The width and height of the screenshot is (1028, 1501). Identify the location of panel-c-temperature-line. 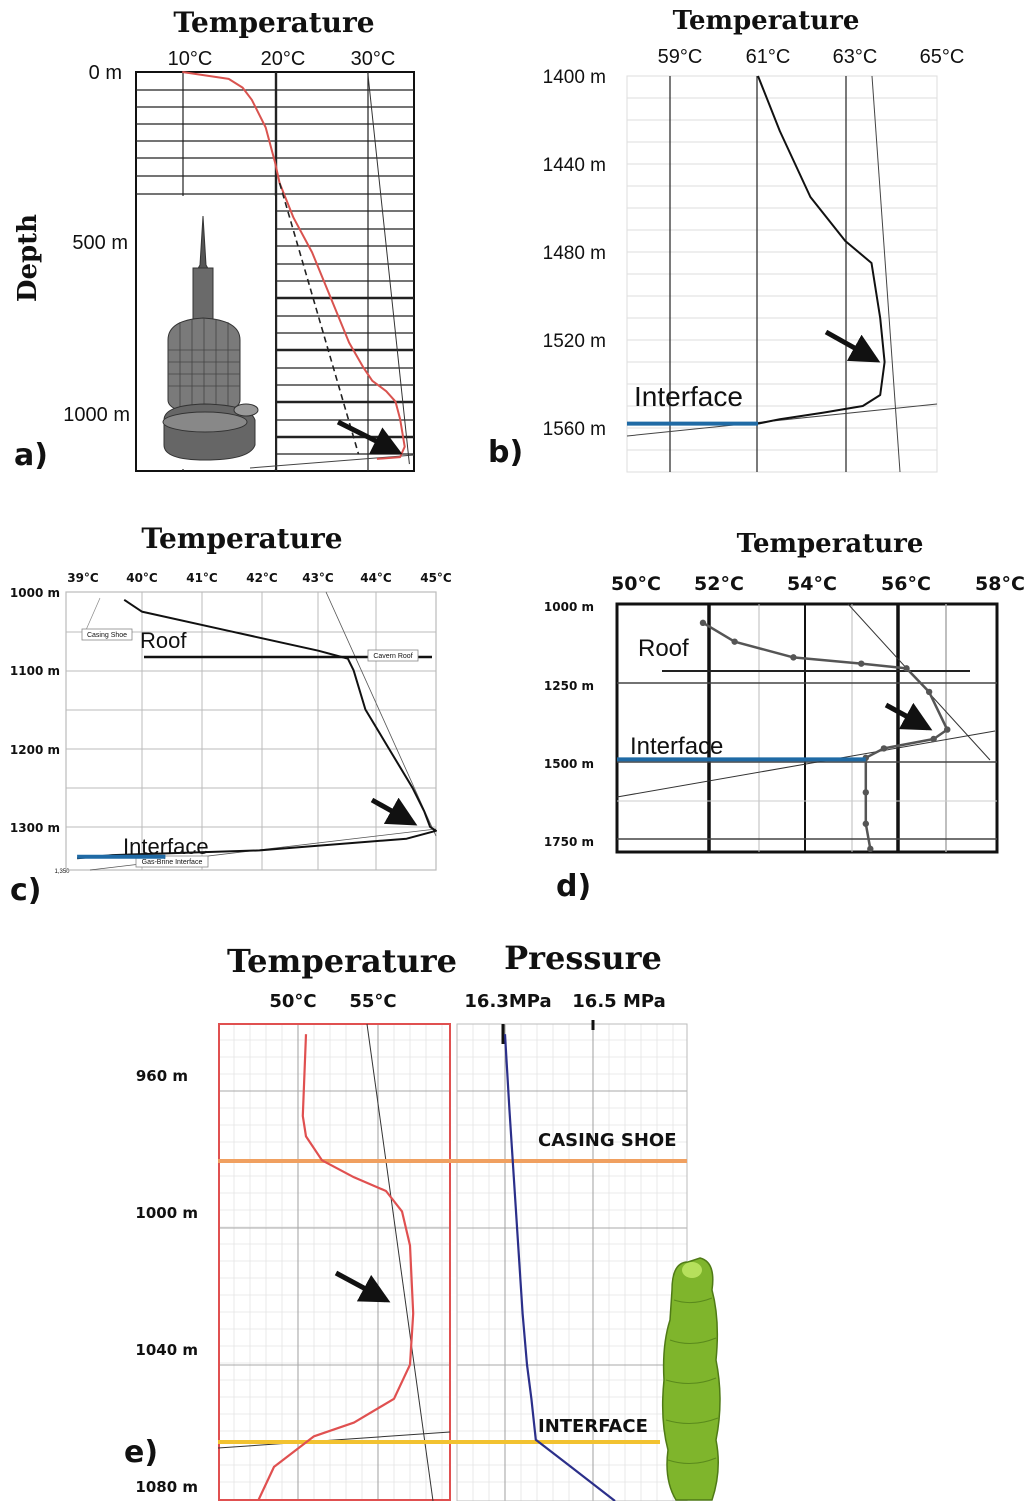
(257, 729).